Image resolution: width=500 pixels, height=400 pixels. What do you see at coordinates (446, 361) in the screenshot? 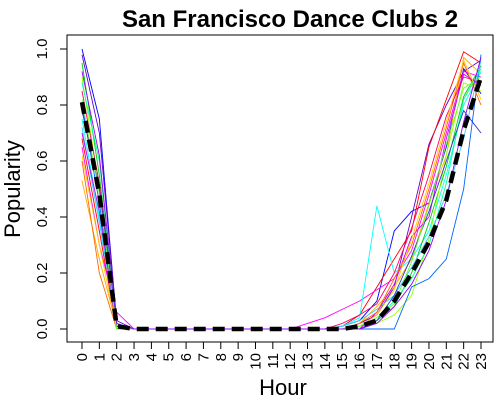
I see `x-tick-label: 21` at bounding box center [446, 361].